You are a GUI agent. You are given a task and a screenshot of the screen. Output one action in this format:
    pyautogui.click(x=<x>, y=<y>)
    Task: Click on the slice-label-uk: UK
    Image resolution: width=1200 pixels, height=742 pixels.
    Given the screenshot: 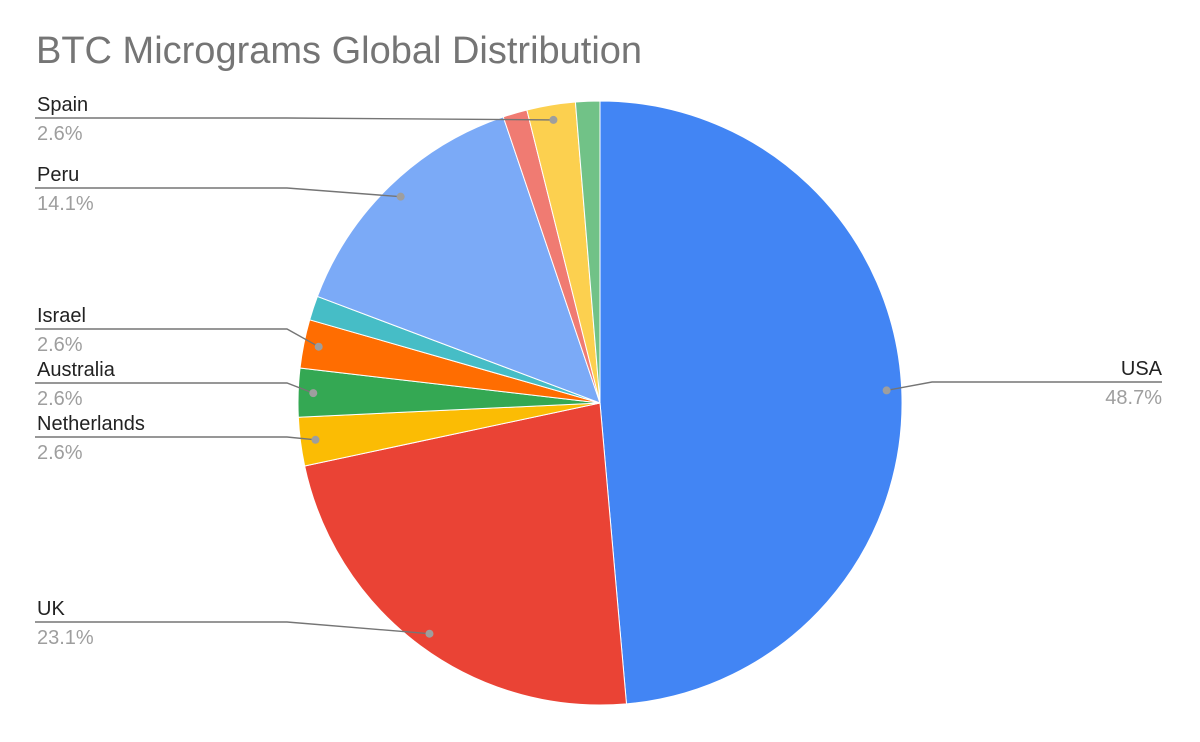 What is the action you would take?
    pyautogui.click(x=51, y=609)
    